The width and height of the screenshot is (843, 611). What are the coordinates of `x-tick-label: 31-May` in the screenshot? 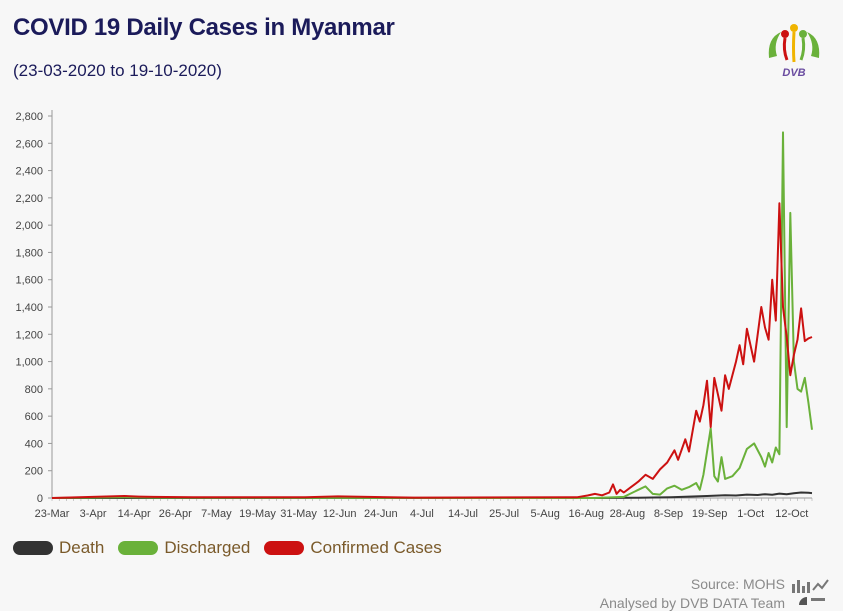 It's located at (298, 514).